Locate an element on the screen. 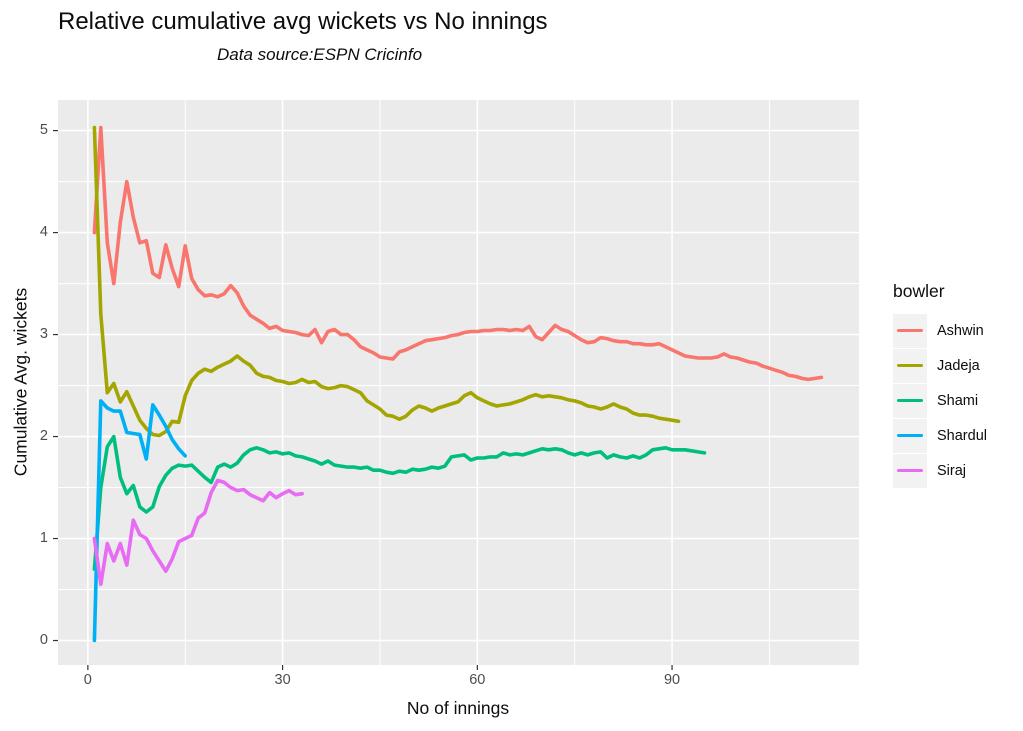 This screenshot has width=1023, height=731. x-tick-label-90: 90 is located at coordinates (672, 680).